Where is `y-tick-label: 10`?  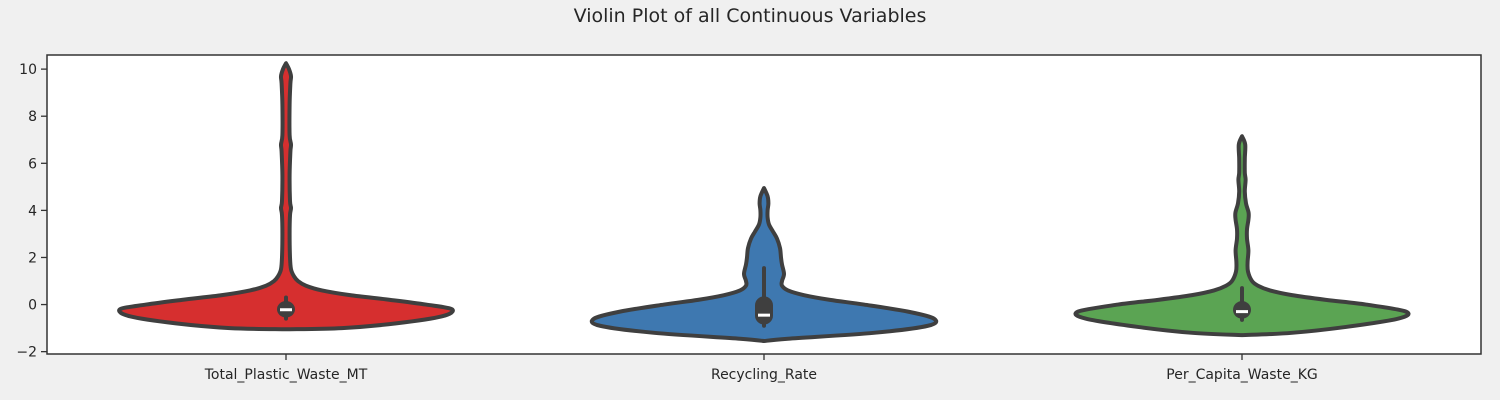
y-tick-label: 10 is located at coordinates (28, 70).